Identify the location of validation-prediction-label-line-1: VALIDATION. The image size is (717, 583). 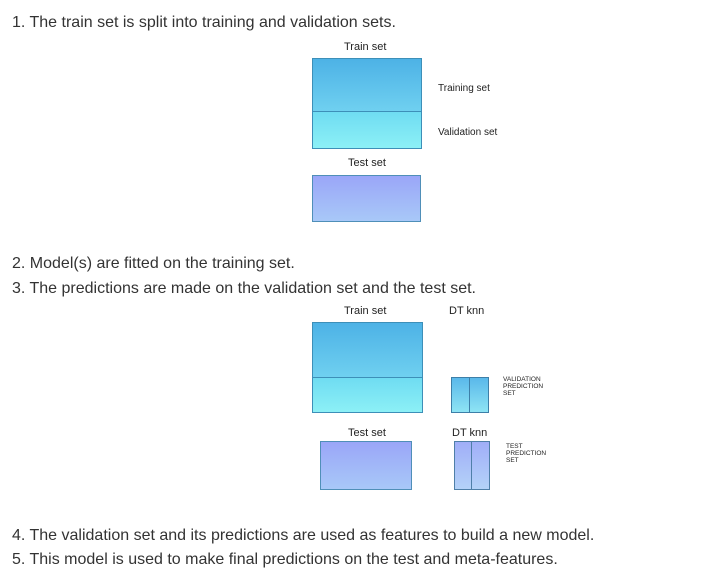
(522, 379).